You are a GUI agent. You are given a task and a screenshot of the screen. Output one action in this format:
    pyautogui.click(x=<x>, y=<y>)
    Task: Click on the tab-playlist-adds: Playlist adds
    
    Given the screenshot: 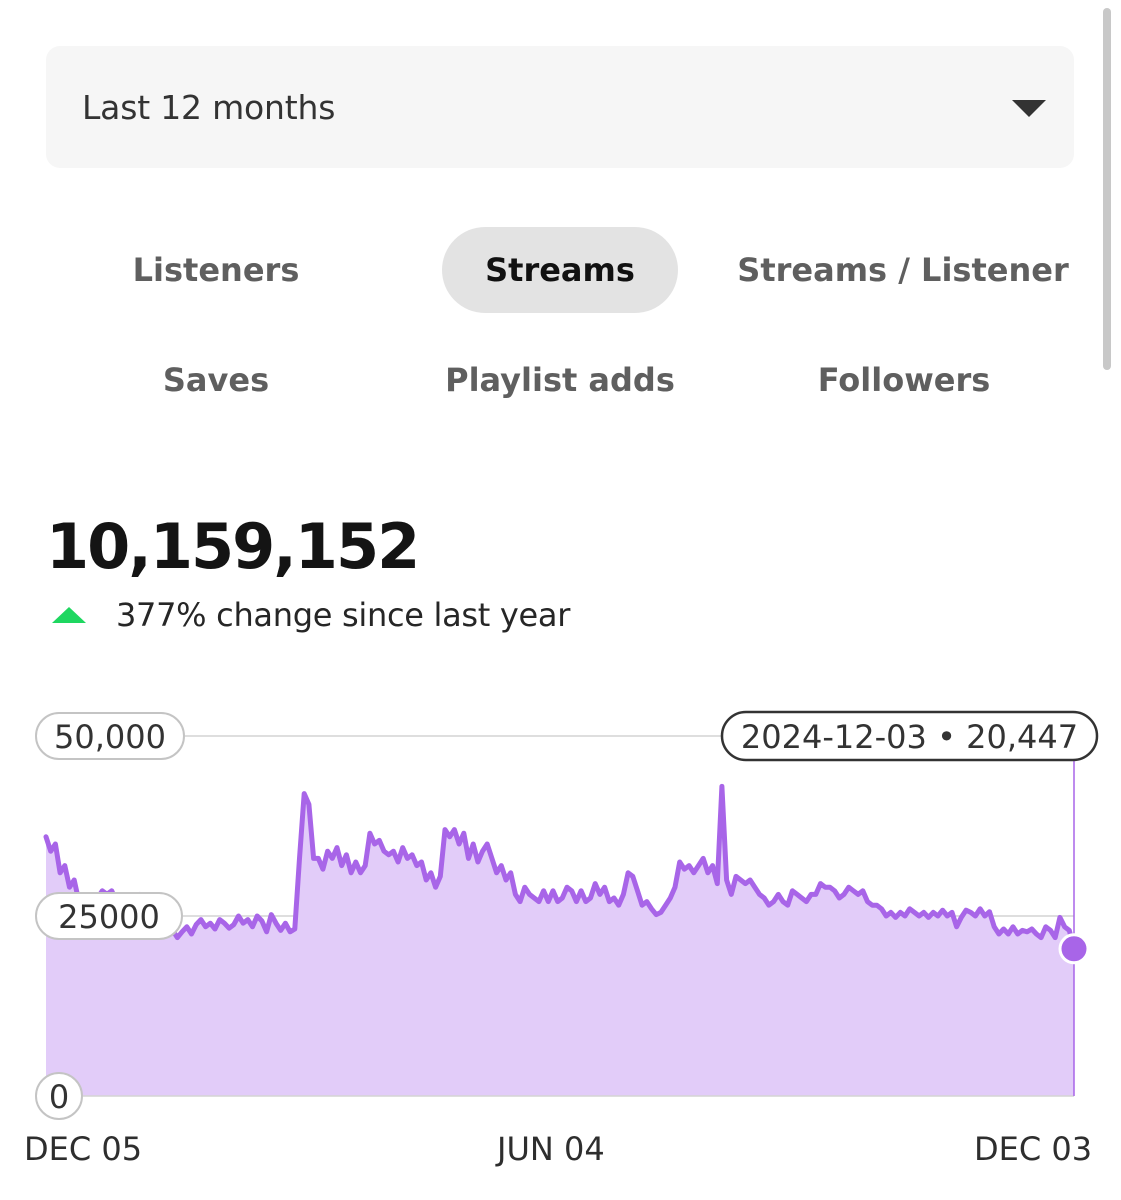 What is the action you would take?
    pyautogui.click(x=560, y=380)
    